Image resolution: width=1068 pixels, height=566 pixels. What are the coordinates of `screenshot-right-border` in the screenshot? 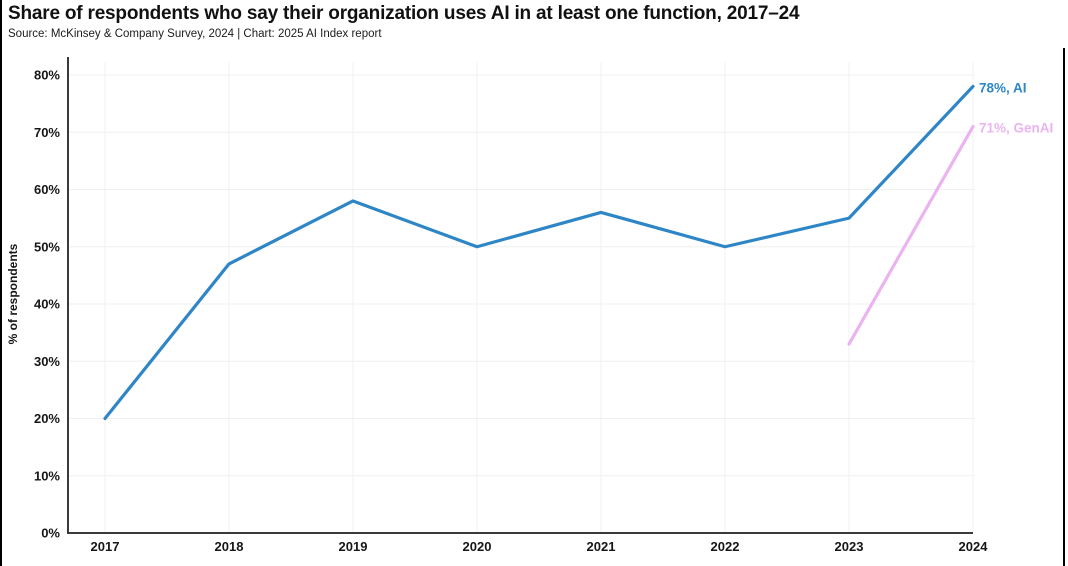 It's located at (1064, 307).